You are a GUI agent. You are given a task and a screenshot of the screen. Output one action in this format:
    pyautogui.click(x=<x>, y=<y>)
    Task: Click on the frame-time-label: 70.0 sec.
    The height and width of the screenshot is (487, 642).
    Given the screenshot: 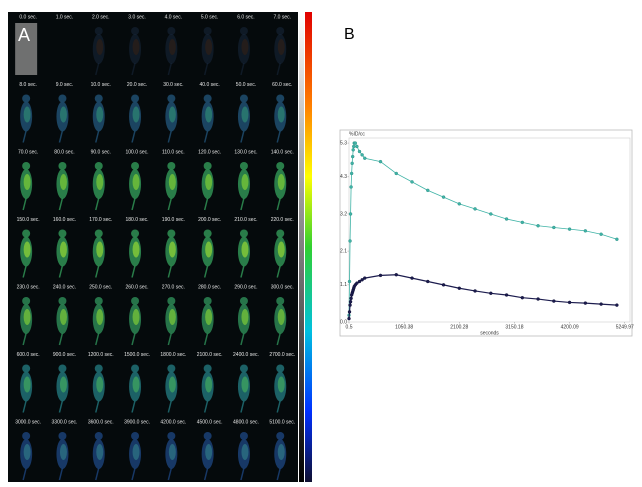 What is the action you would take?
    pyautogui.click(x=28, y=152)
    